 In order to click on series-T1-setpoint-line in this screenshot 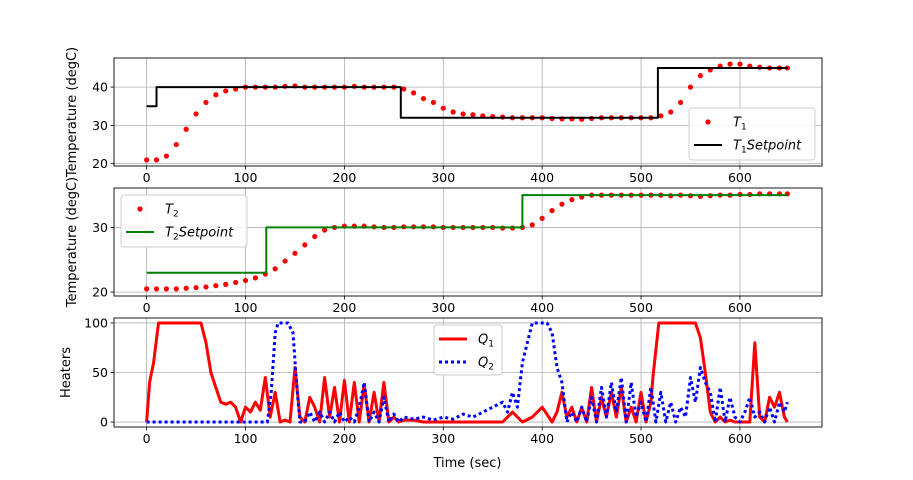, I will do `click(467, 93)`.